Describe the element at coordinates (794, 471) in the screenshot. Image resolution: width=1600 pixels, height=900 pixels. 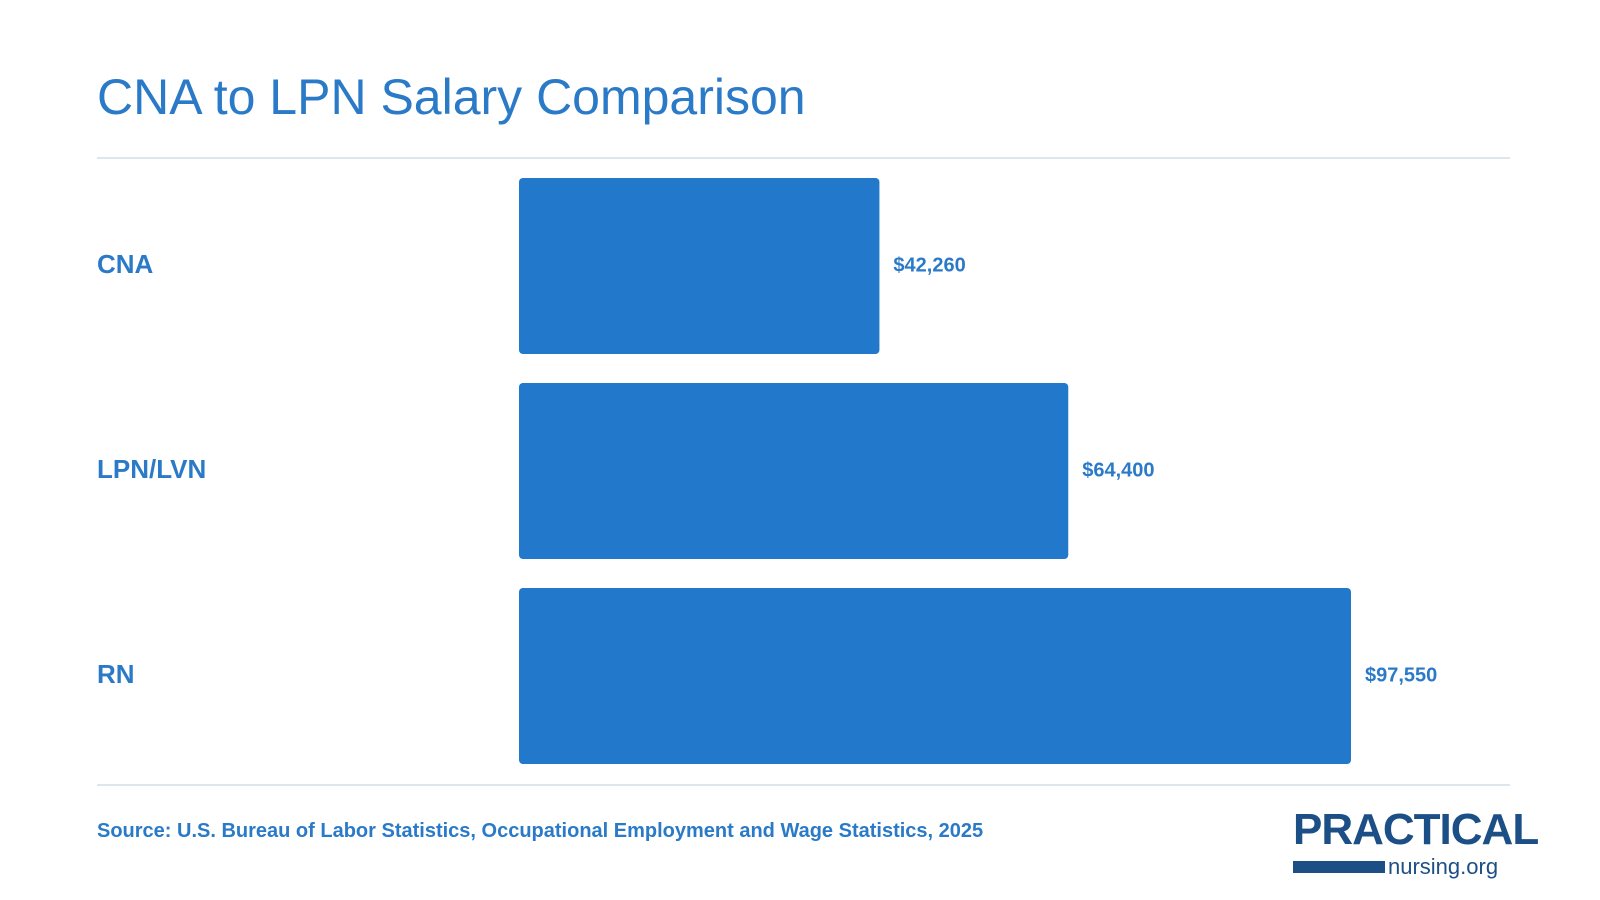
I see `bar-lpn-lvn` at that location.